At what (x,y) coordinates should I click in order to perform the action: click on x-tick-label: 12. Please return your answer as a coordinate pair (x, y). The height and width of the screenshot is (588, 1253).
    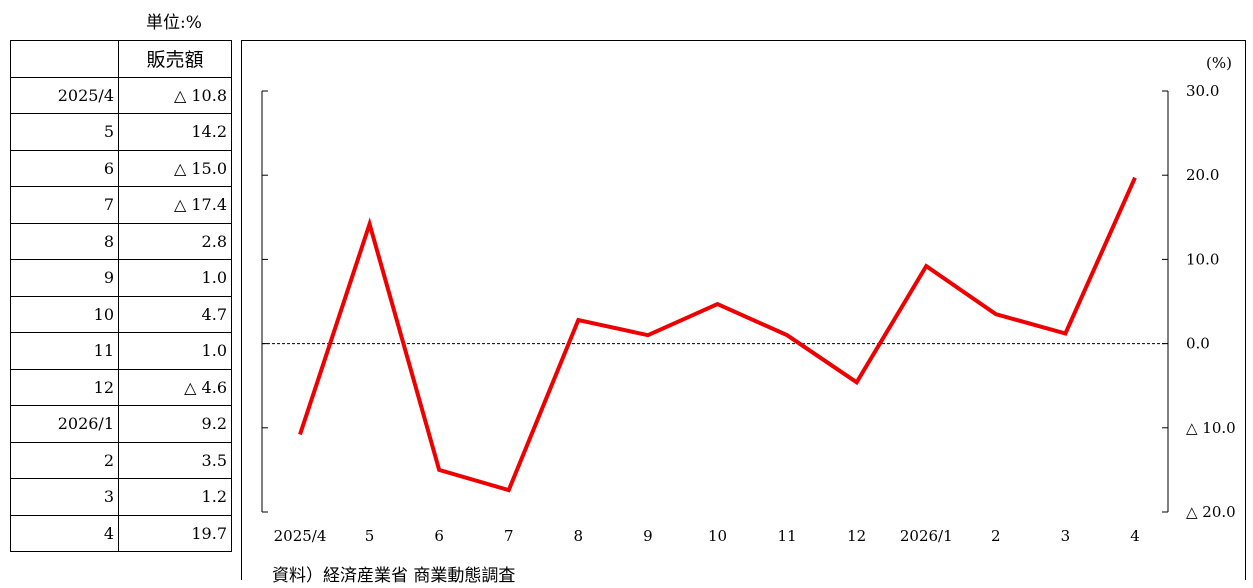
    Looking at the image, I should click on (856, 536).